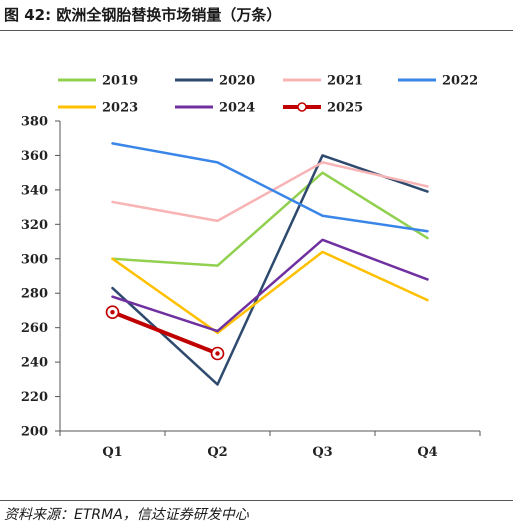 The height and width of the screenshot is (532, 513). What do you see at coordinates (345, 81) in the screenshot?
I see `legend-label: 2021` at bounding box center [345, 81].